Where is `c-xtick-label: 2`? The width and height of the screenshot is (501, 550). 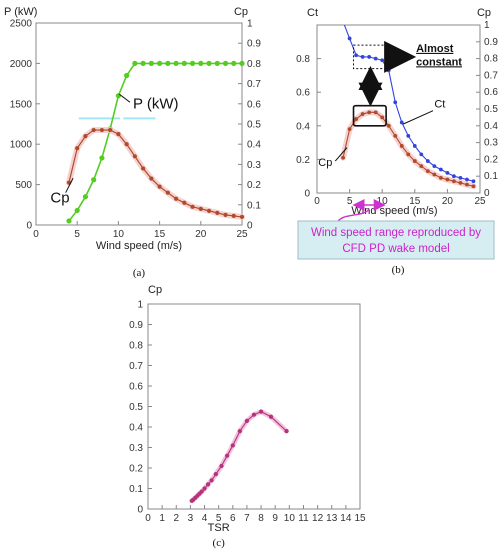
c-xtick-label: 2 is located at coordinates (176, 518).